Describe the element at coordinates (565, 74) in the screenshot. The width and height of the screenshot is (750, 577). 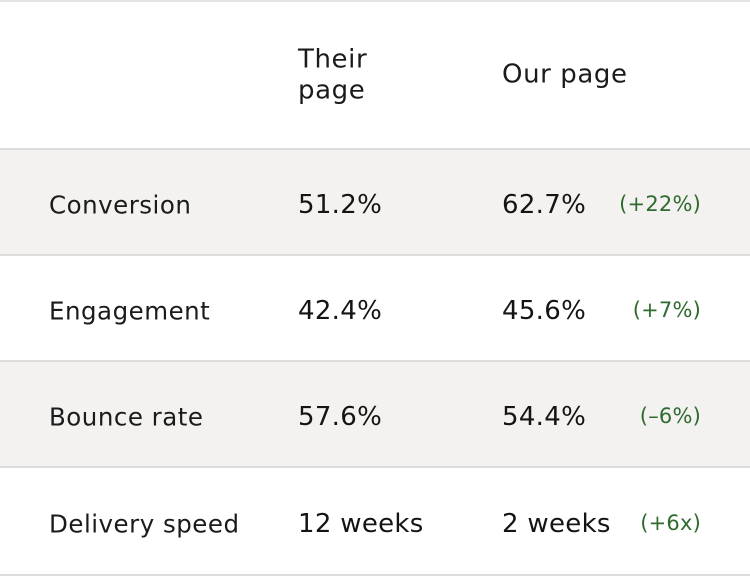
I see `header-our-page: Our page` at that location.